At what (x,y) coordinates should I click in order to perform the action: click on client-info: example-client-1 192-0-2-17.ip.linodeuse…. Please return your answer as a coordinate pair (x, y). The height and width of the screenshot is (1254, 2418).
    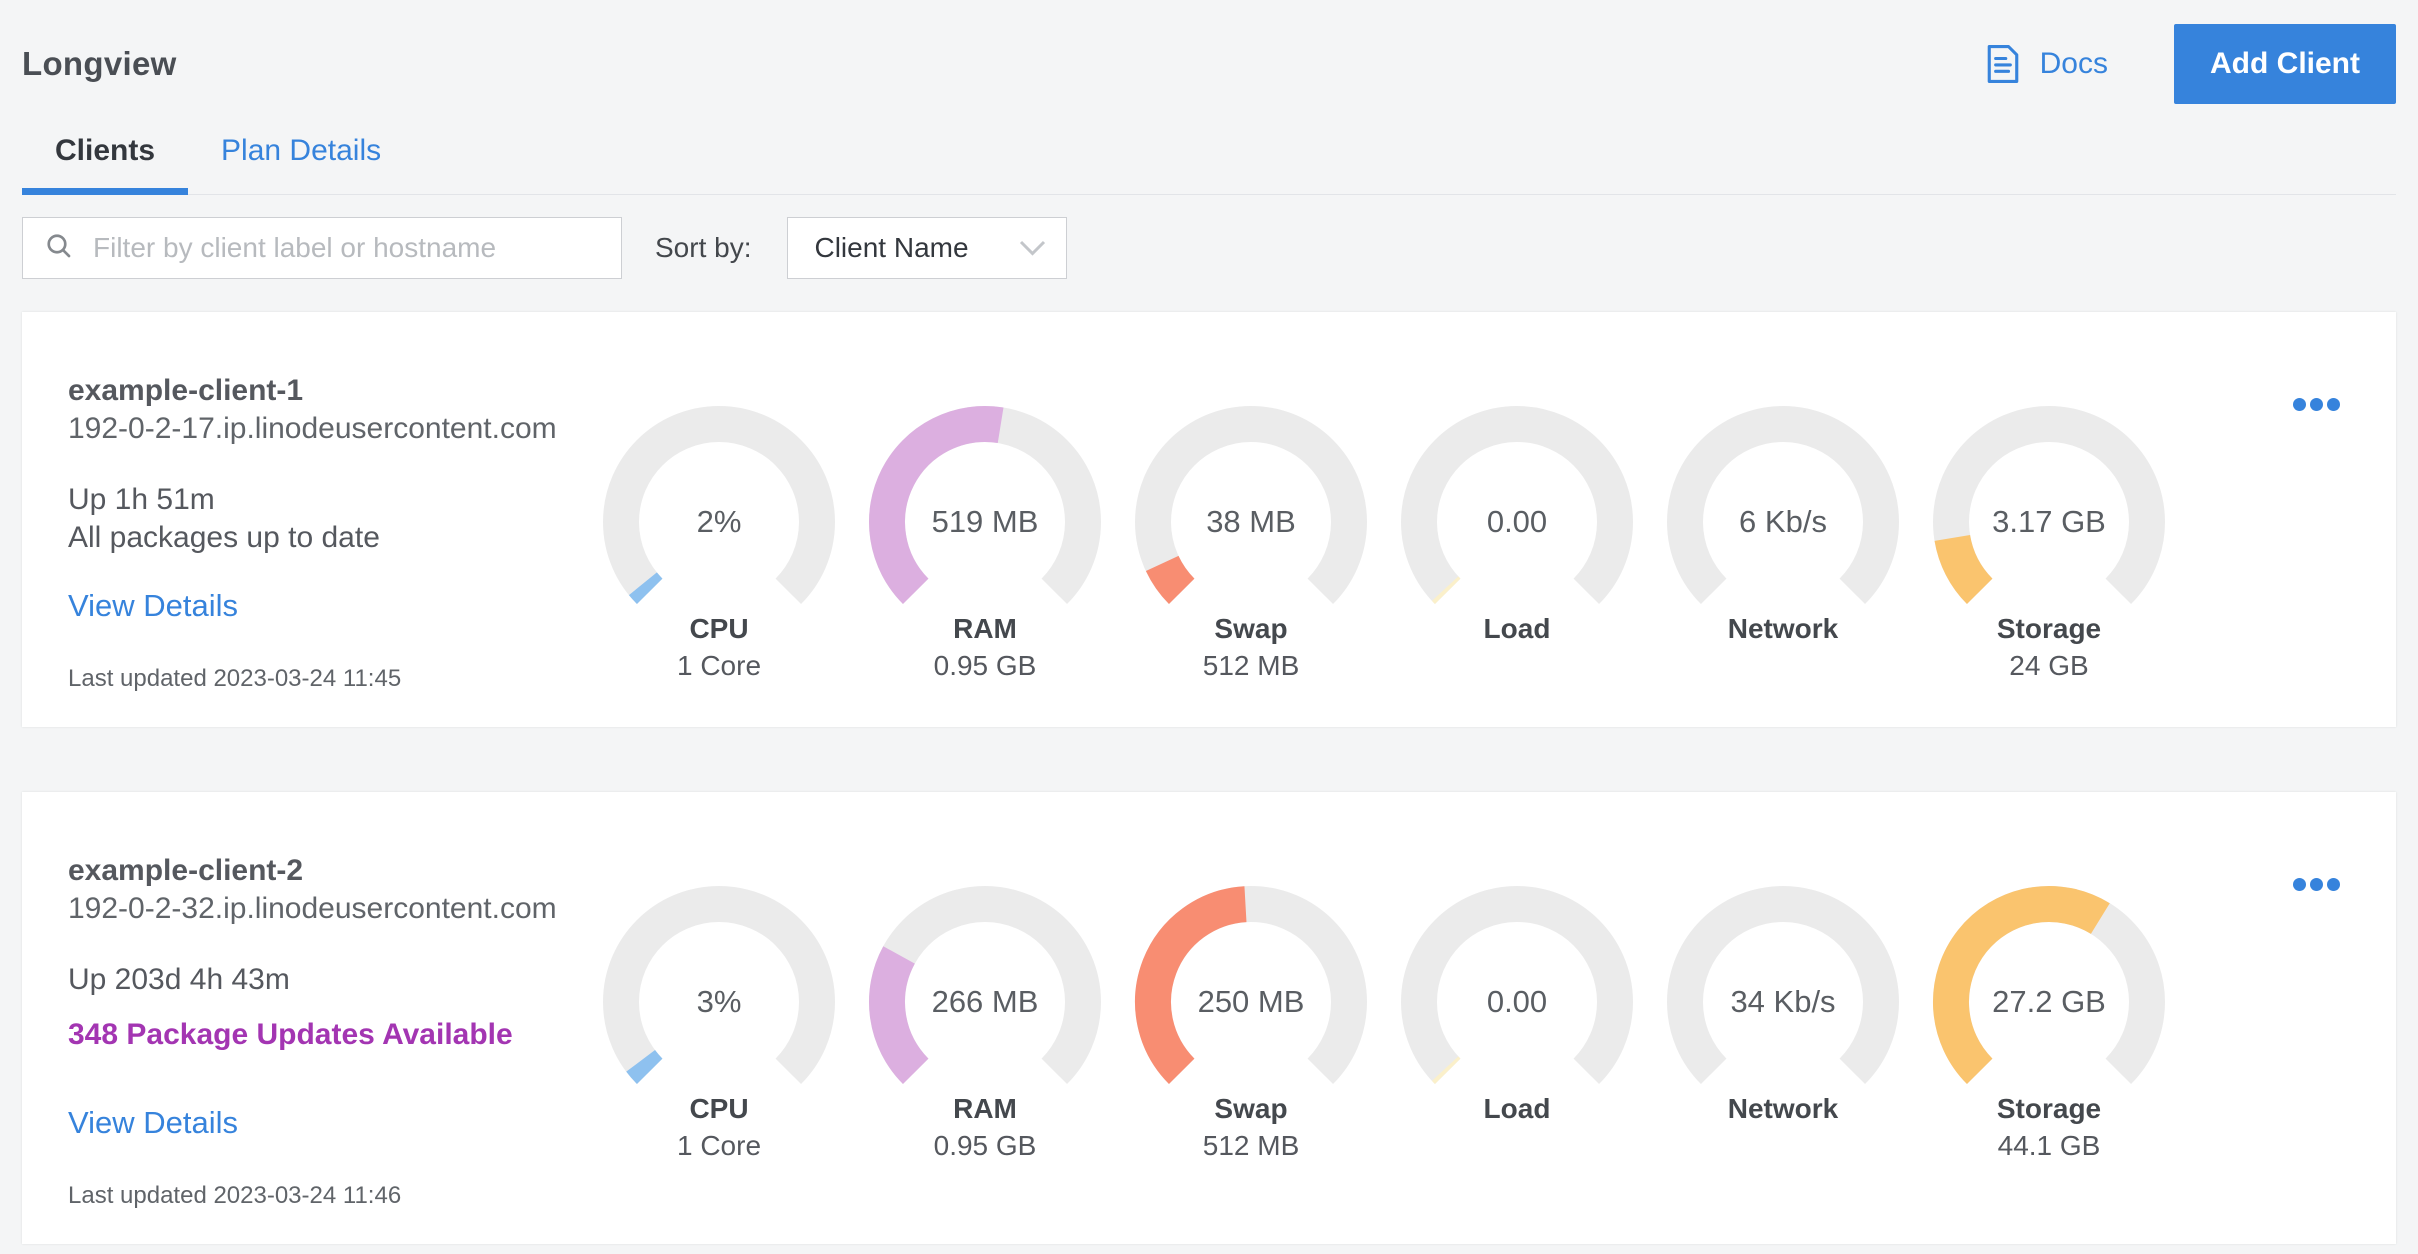
    Looking at the image, I should click on (328, 525).